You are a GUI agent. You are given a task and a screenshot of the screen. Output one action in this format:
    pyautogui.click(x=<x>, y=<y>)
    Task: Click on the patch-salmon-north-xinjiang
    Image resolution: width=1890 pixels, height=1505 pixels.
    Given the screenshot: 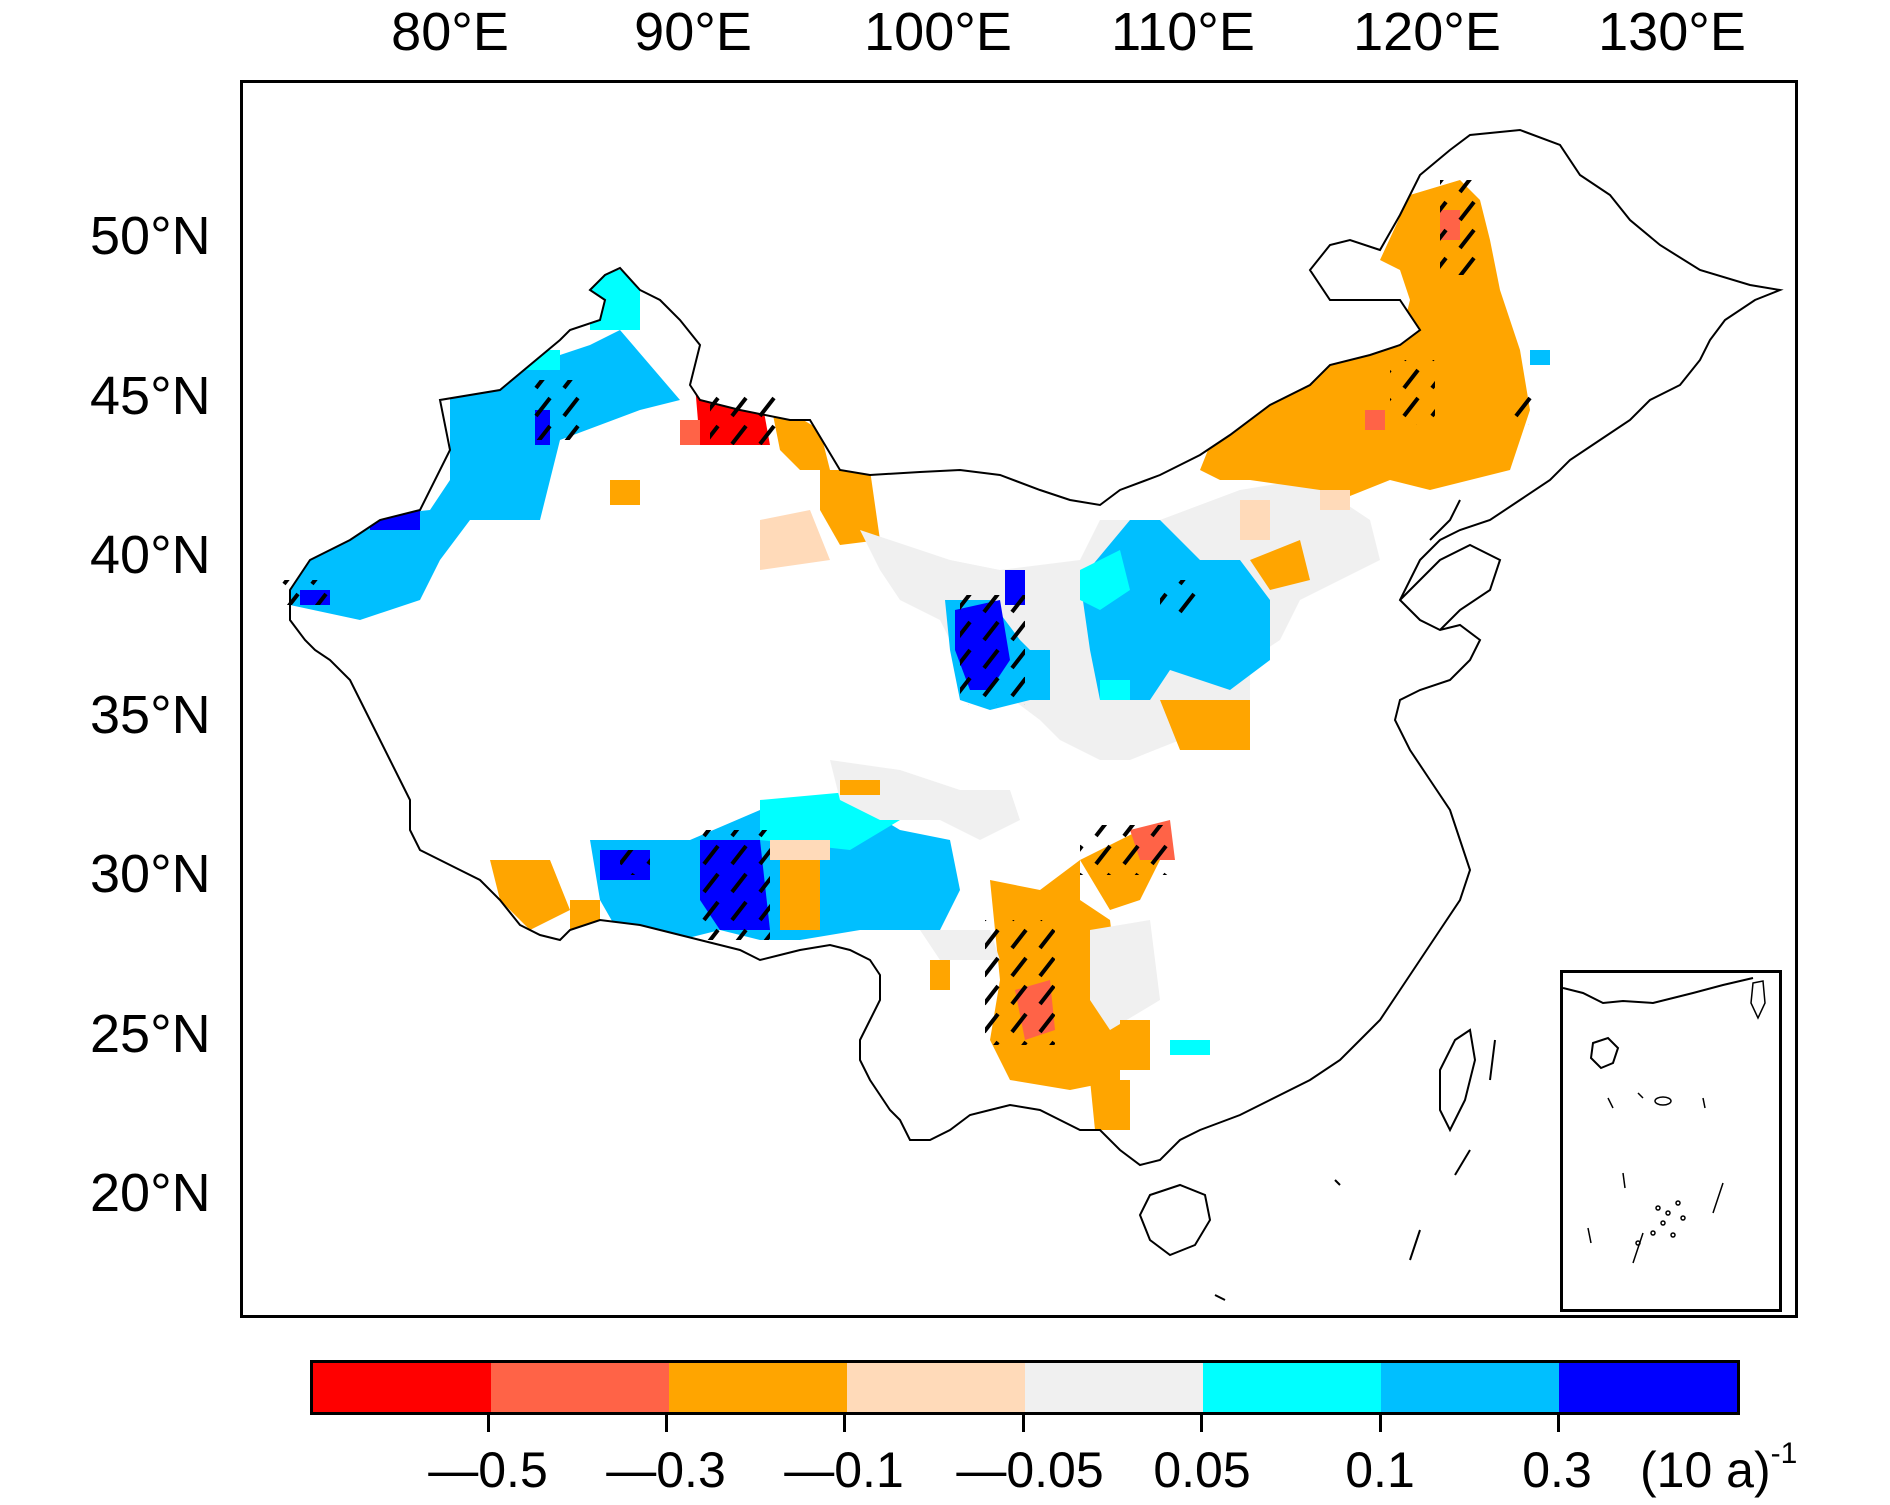 What is the action you would take?
    pyautogui.click(x=690, y=432)
    